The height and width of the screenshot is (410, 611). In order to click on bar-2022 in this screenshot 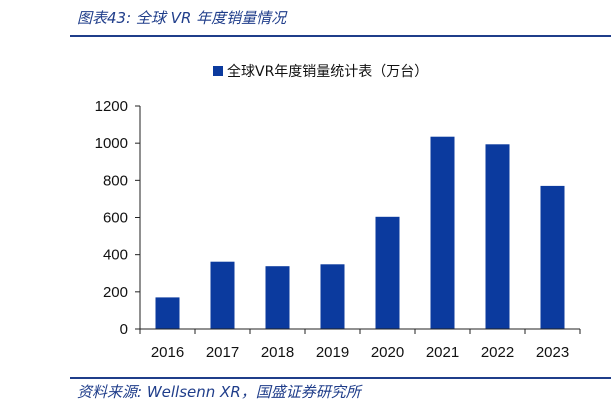, I will do `click(497, 236)`.